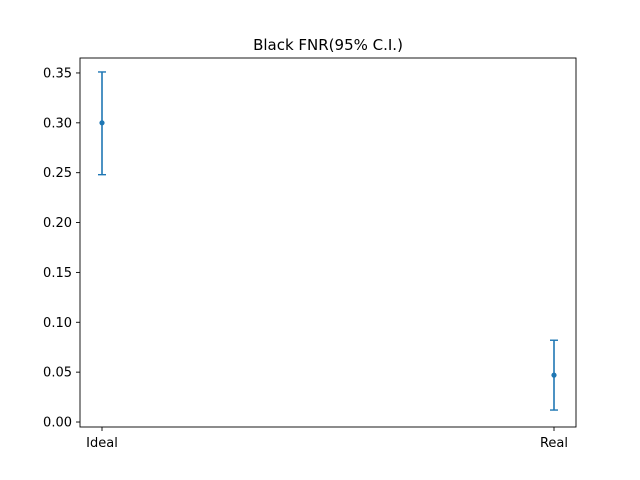 The width and height of the screenshot is (640, 480). I want to click on y-tick-label: 0.30, so click(57, 123).